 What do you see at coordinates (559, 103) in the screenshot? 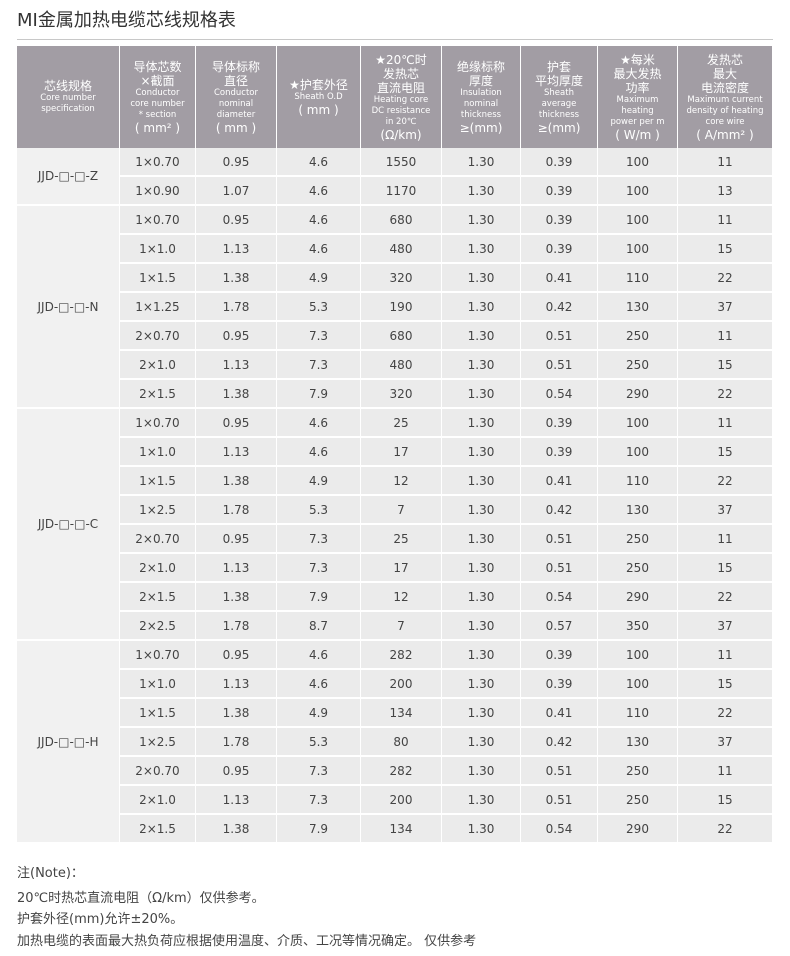
I see `header-en: average` at bounding box center [559, 103].